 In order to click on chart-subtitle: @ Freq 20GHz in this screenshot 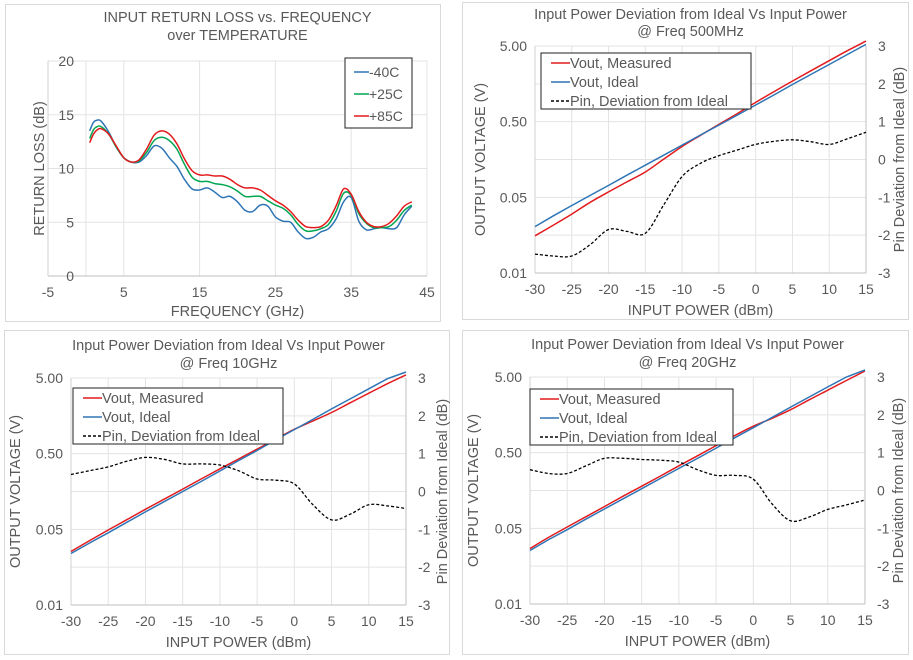, I will do `click(688, 363)`.